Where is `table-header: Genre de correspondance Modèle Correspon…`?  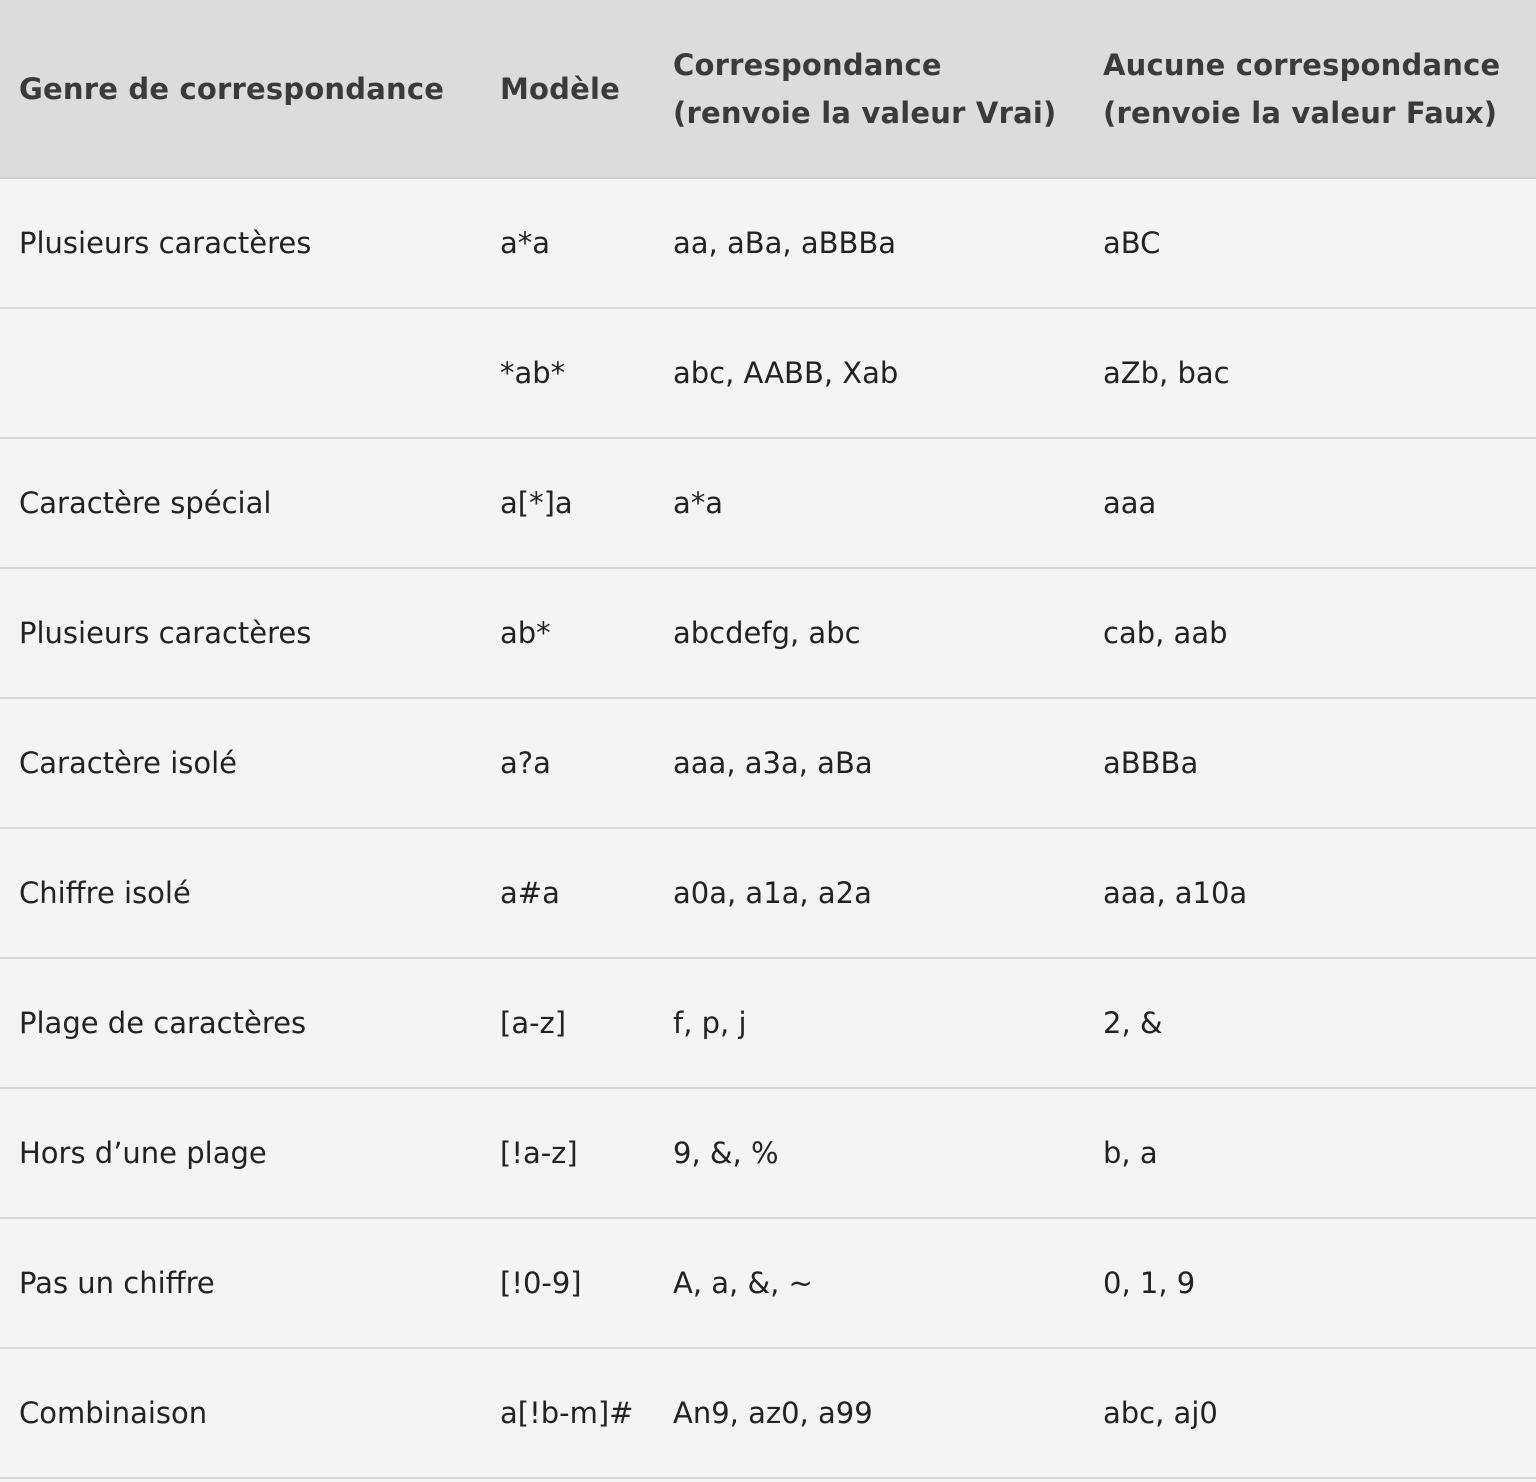 table-header: Genre de correspondance Modèle Correspon… is located at coordinates (768, 89).